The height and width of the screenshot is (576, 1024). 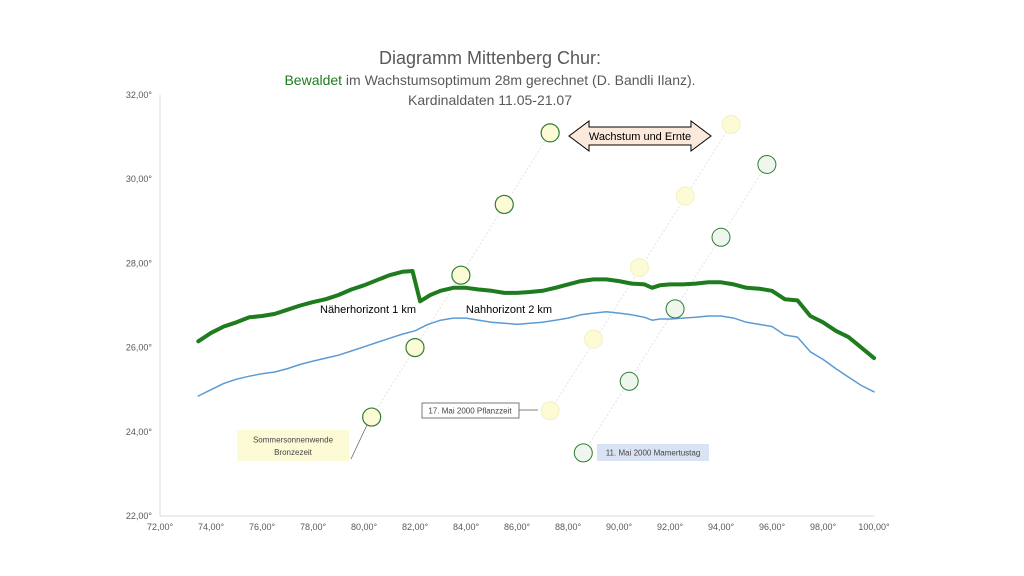 I want to click on pflanzzeit-label: 17. Mai 2000 Pflanzzeit, so click(x=470, y=411).